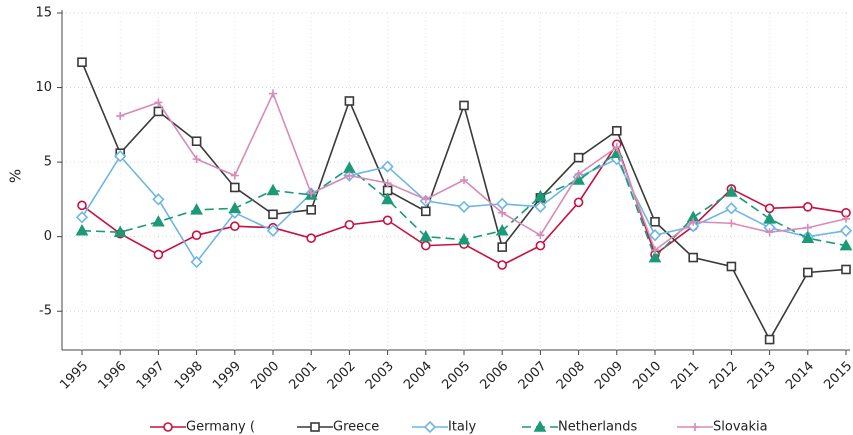 Image resolution: width=853 pixels, height=435 pixels. What do you see at coordinates (418, 376) in the screenshot?
I see `x-tick-label: 2004` at bounding box center [418, 376].